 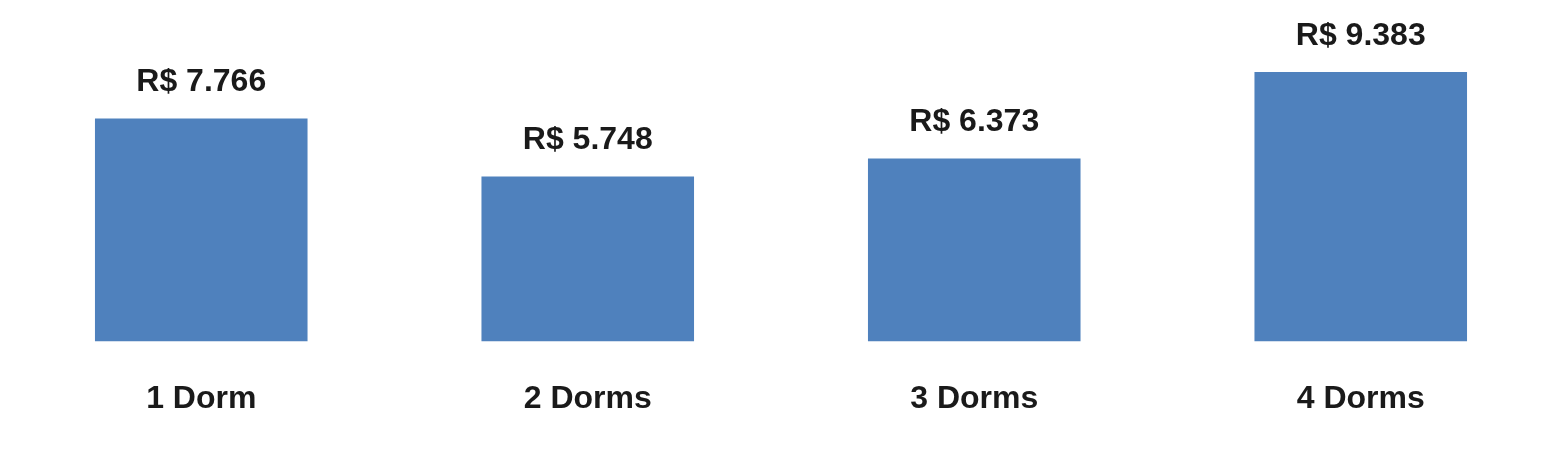 What do you see at coordinates (974, 396) in the screenshot?
I see `x-tick-label: 3 Dorms` at bounding box center [974, 396].